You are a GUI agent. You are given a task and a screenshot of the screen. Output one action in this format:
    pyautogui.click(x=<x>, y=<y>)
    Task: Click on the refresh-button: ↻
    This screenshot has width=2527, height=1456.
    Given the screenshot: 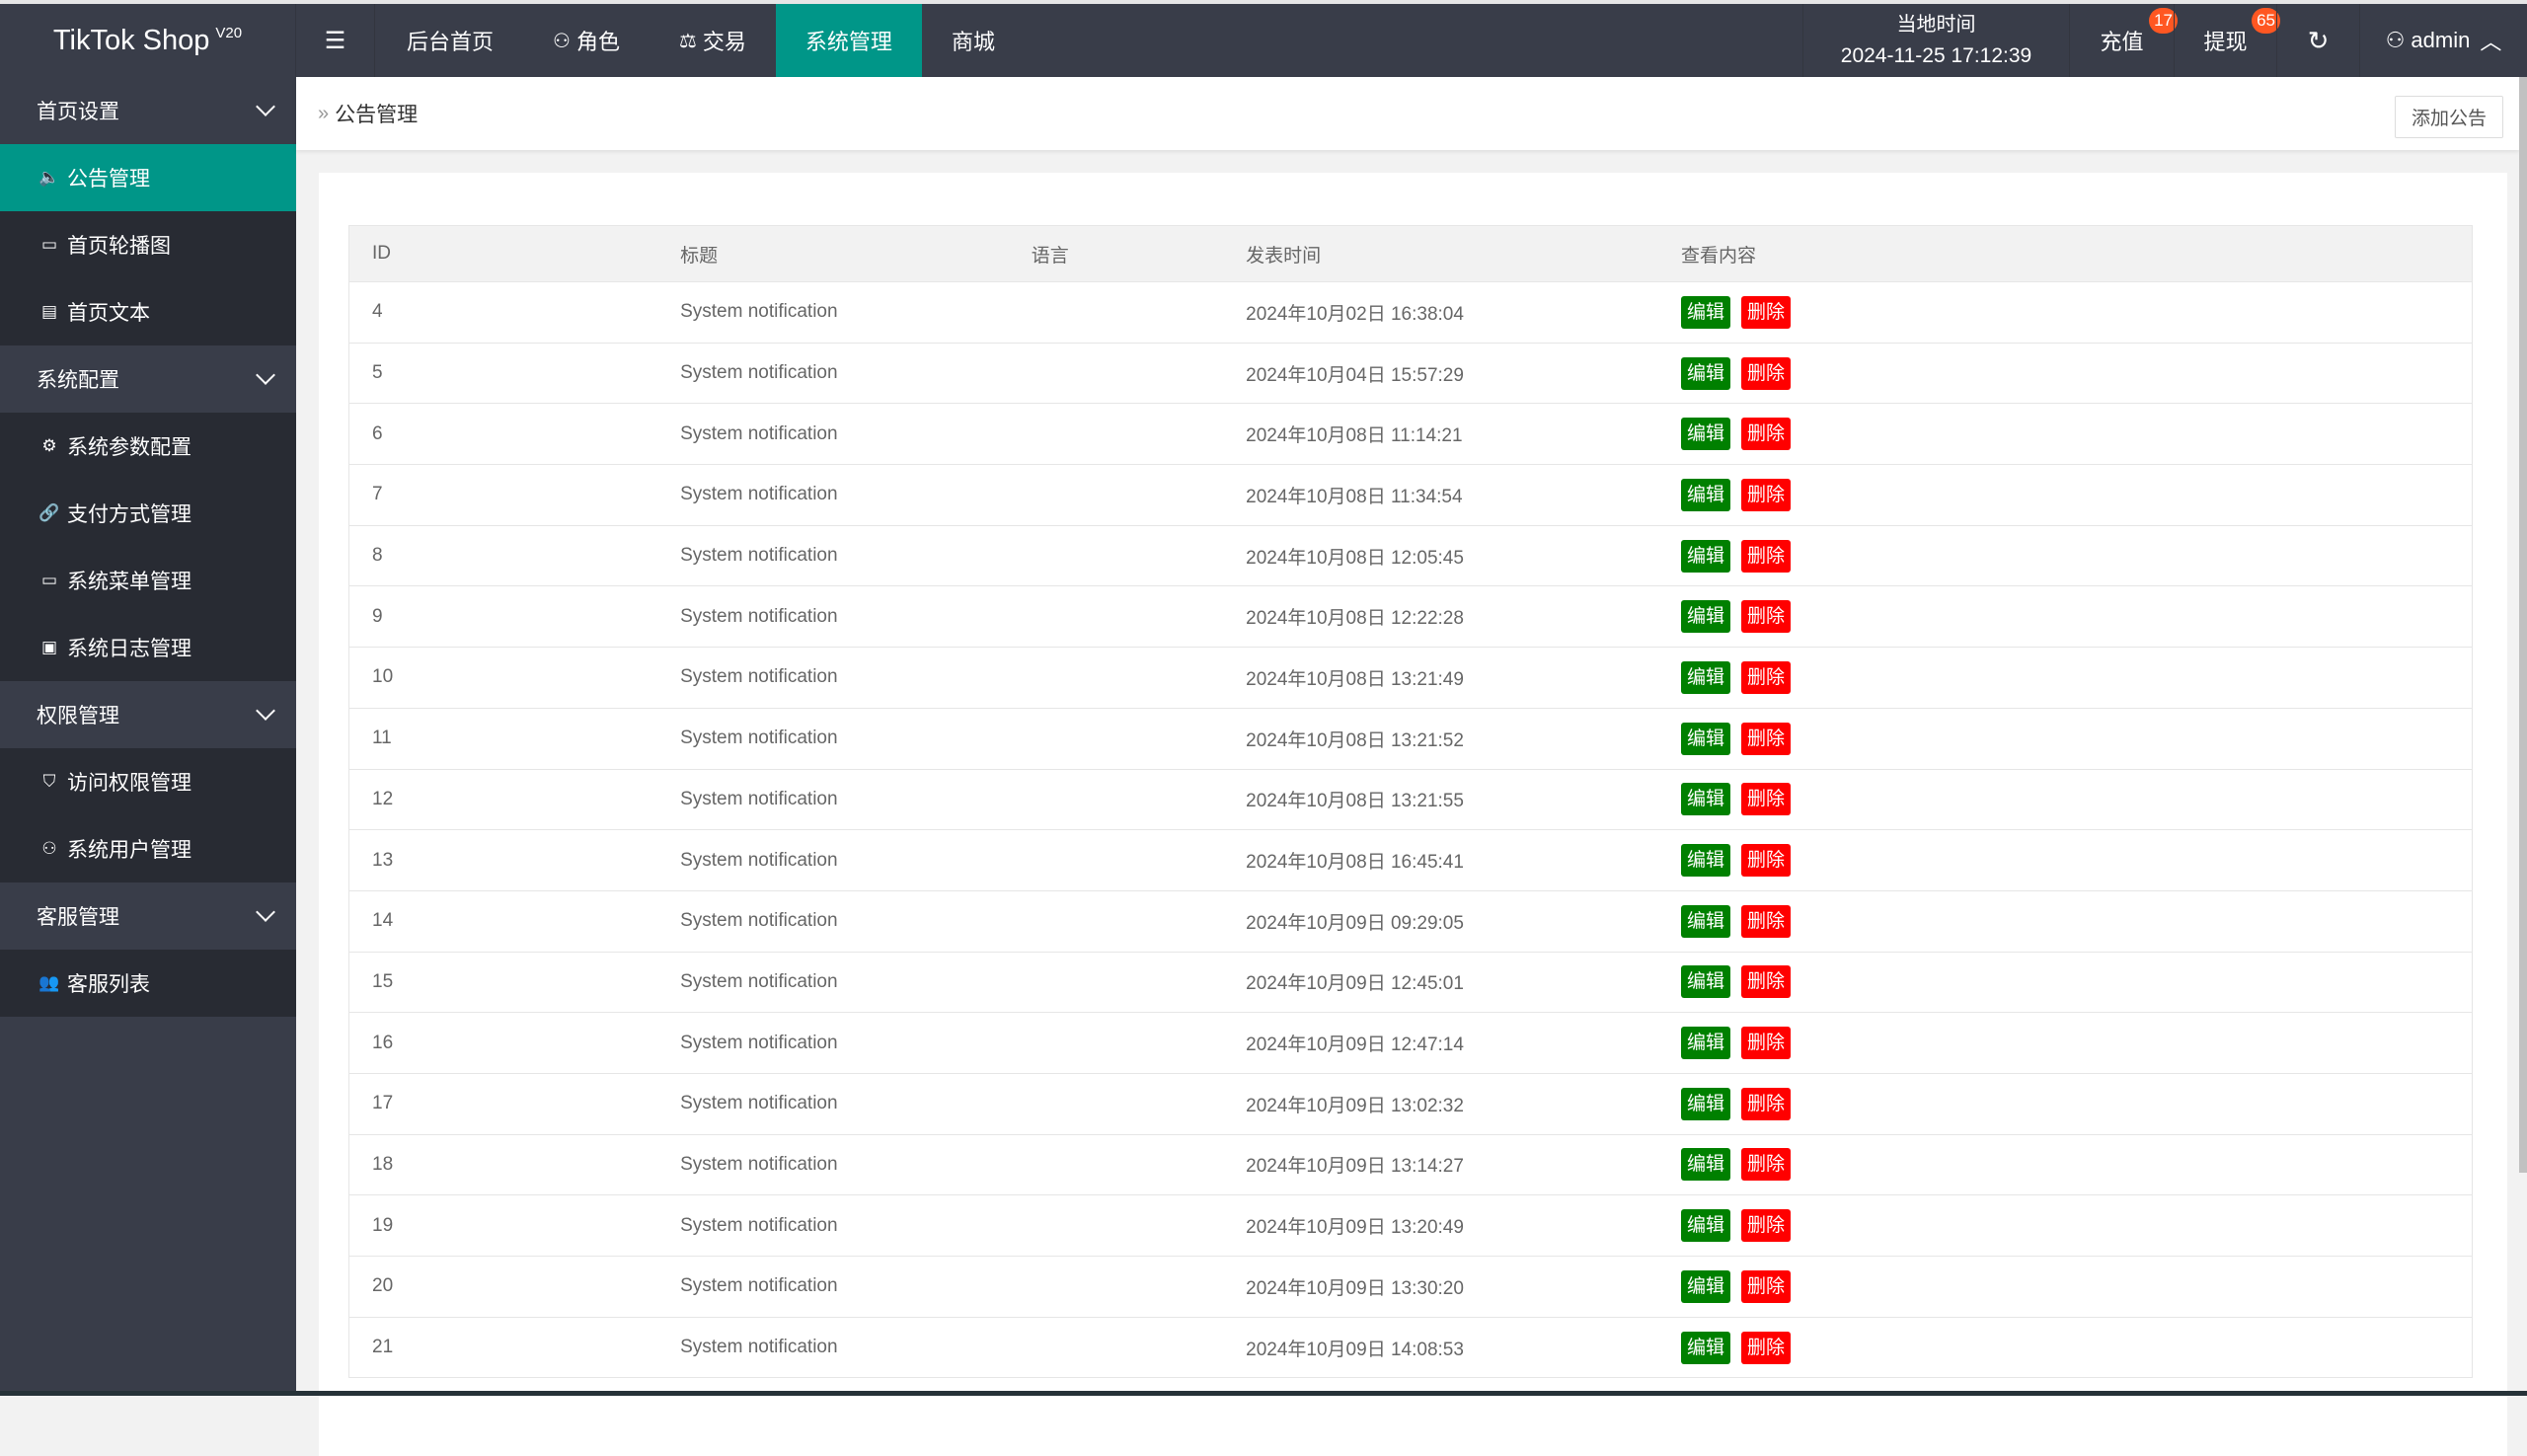 What is the action you would take?
    pyautogui.click(x=2317, y=40)
    